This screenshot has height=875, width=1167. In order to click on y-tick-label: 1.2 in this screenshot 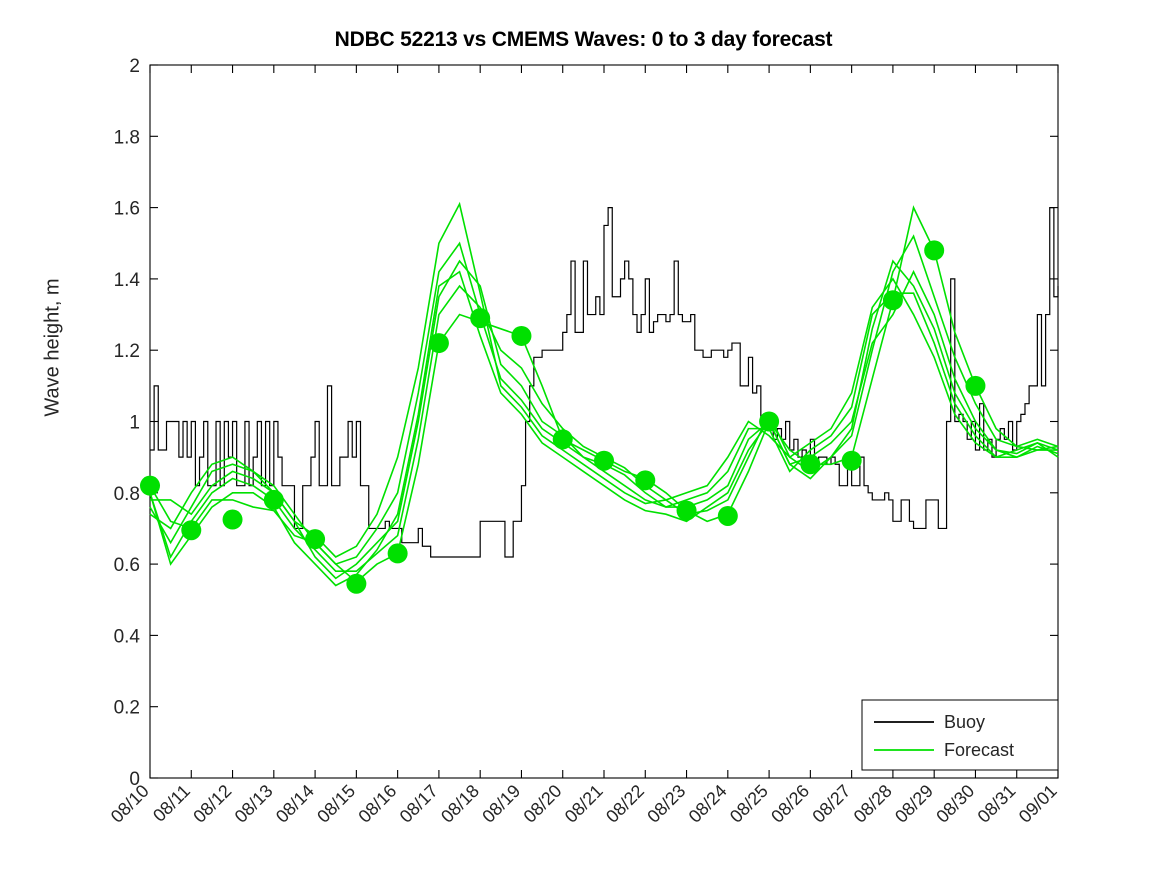, I will do `click(127, 351)`.